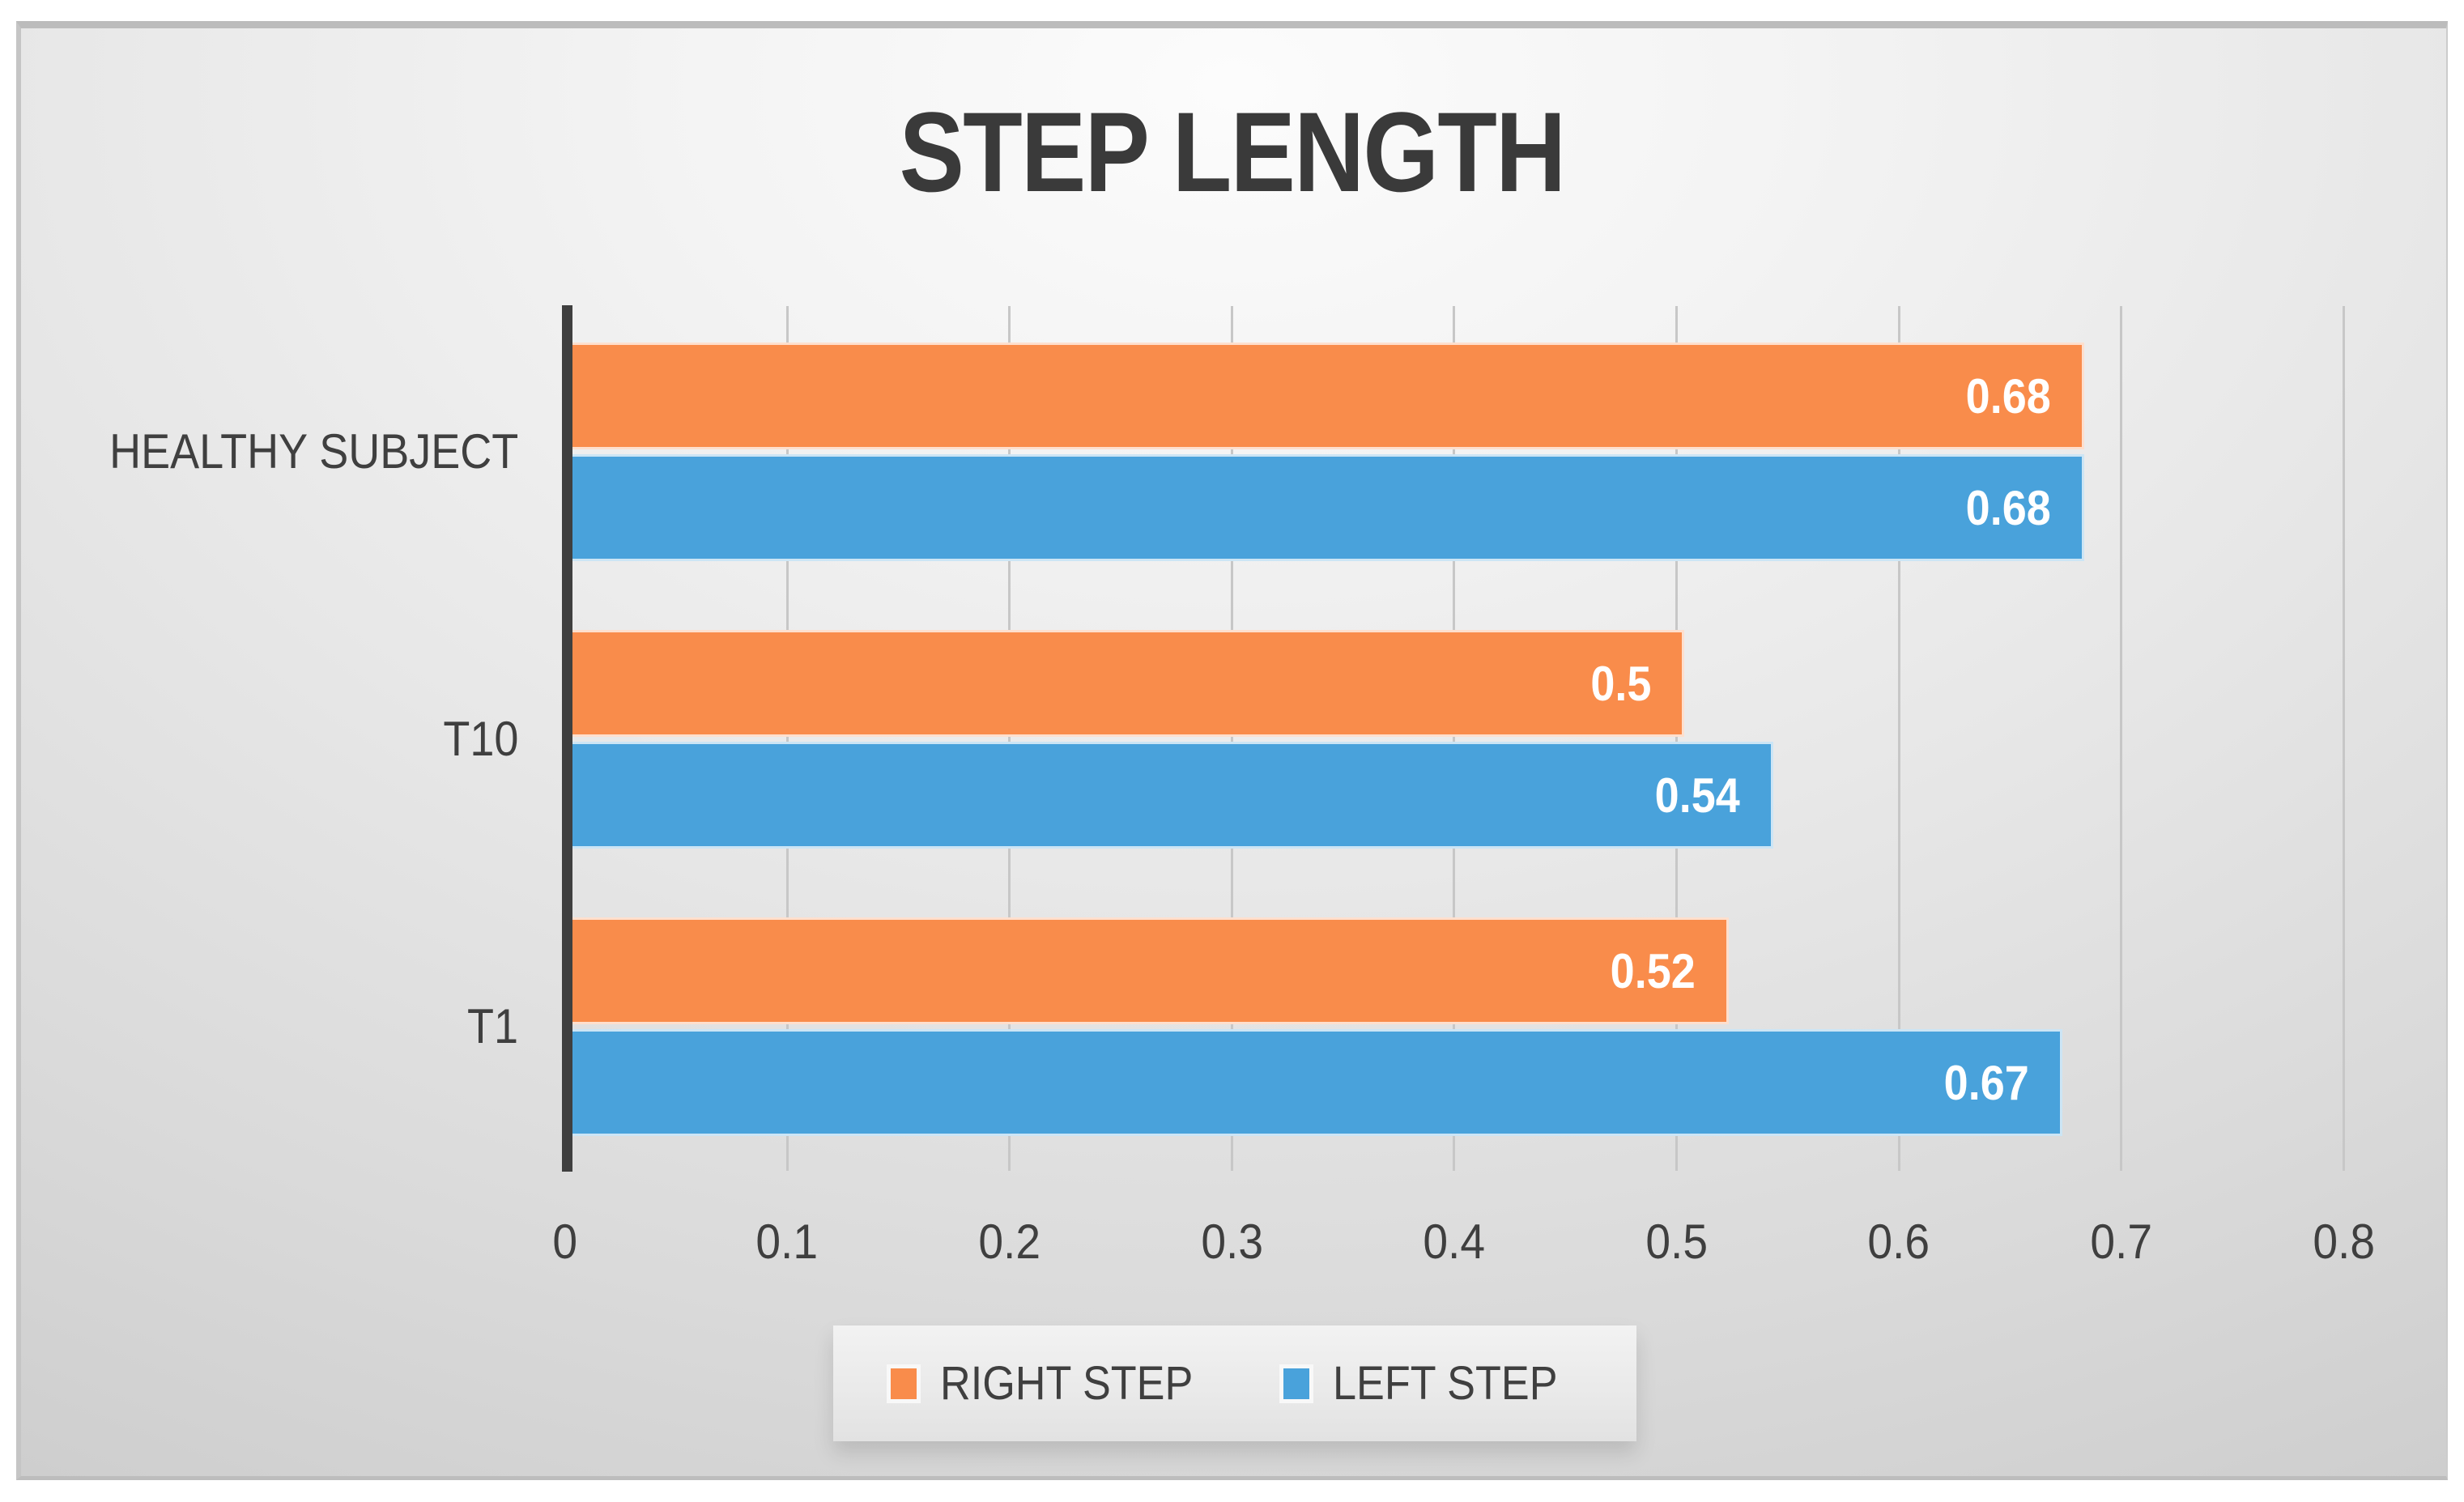  Describe the element at coordinates (1653, 970) in the screenshot. I see `bar-value-label: 0.52` at that location.